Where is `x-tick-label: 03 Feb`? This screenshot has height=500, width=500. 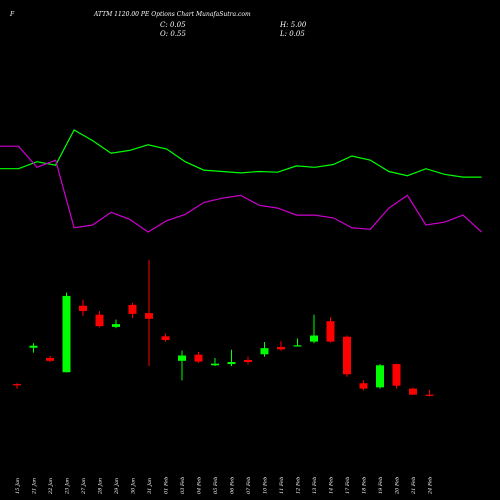 x-tick-label: 03 Feb is located at coordinates (183, 485).